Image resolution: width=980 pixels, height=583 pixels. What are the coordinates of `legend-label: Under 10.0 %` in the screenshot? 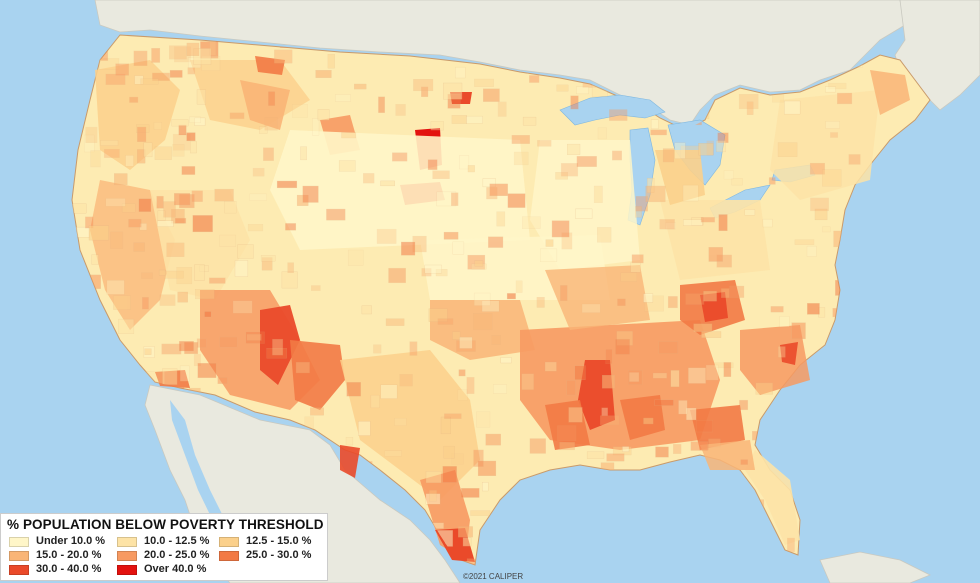 It's located at (71, 541).